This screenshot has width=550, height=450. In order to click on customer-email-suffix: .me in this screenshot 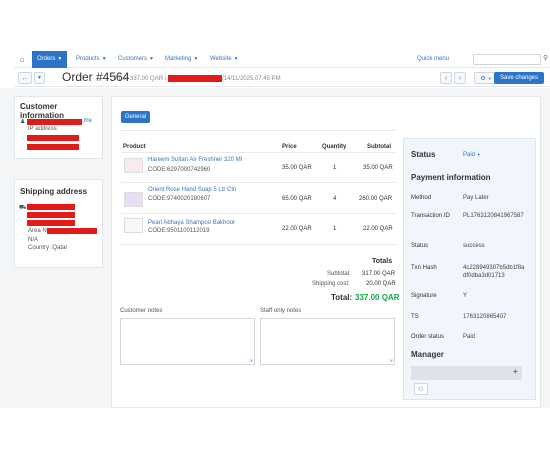, I will do `click(87, 121)`.